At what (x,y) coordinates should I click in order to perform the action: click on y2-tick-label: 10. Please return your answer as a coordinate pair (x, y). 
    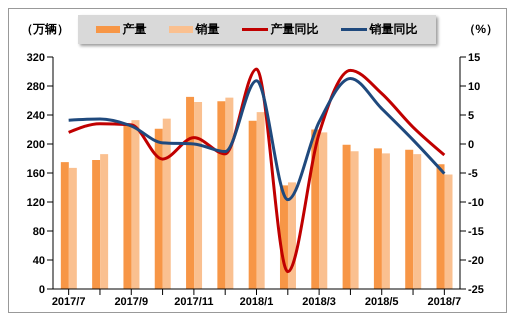
    Looking at the image, I should click on (474, 86).